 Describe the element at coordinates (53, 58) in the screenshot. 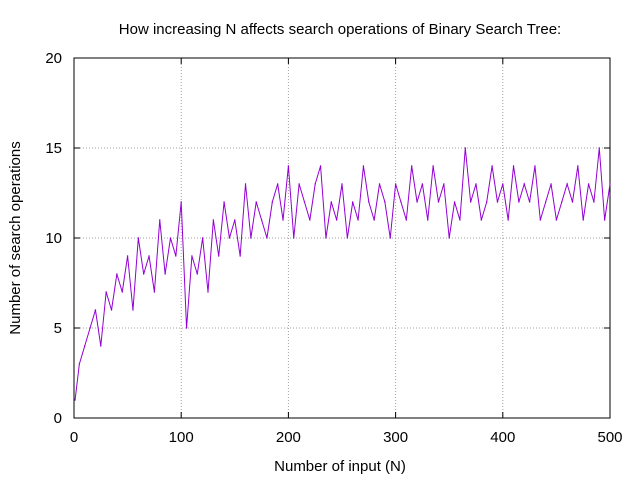

I see `y-tick-label: 20` at that location.